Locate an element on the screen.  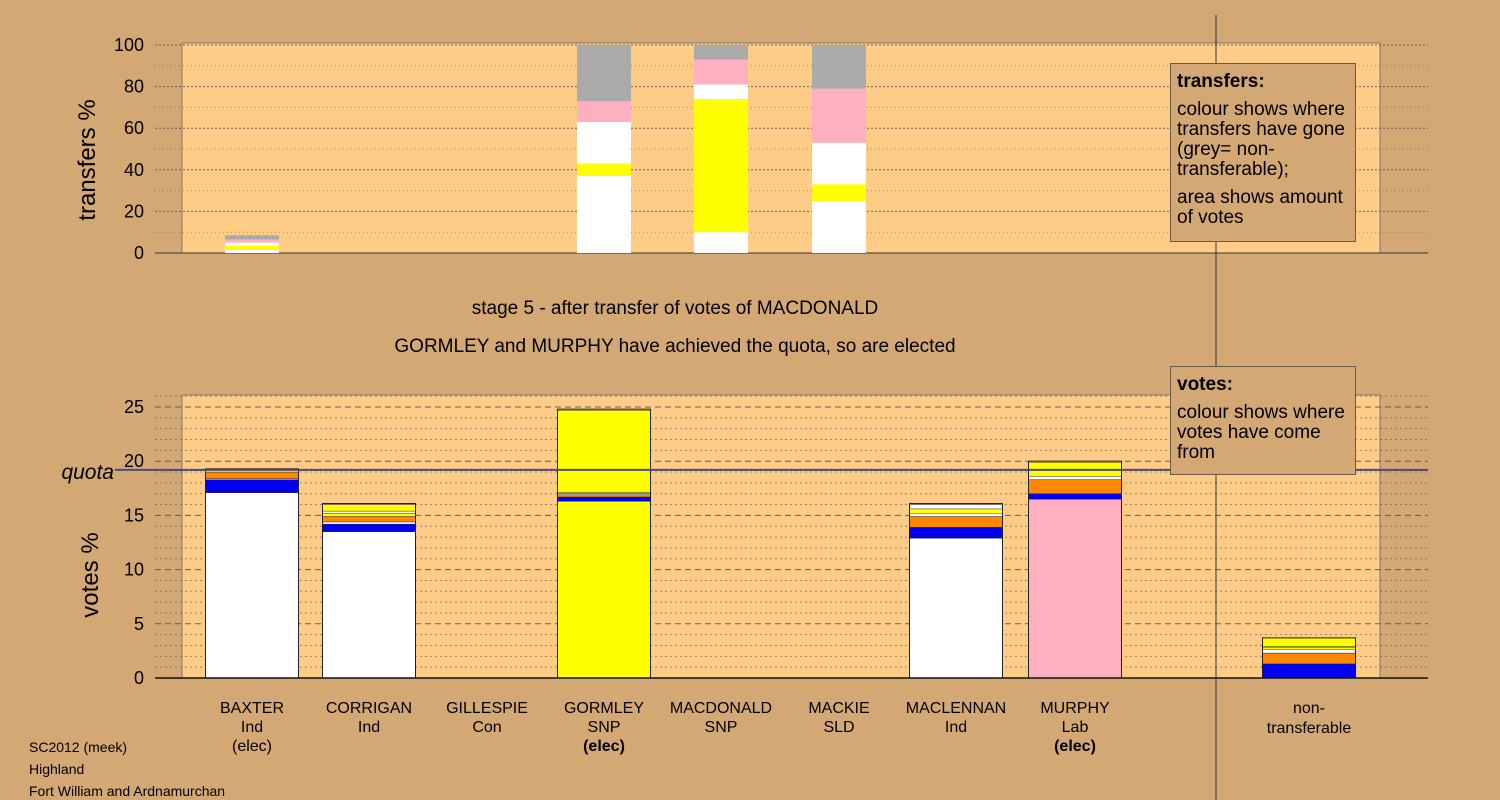
candidate-name-label: GORMLEY is located at coordinates (604, 708).